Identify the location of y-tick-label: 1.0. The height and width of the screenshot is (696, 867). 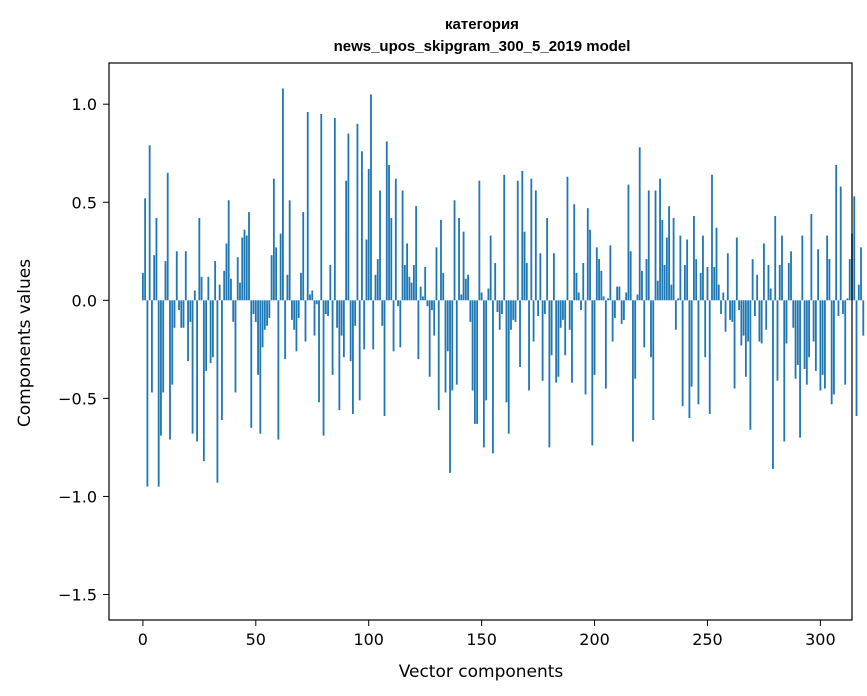
(84, 104).